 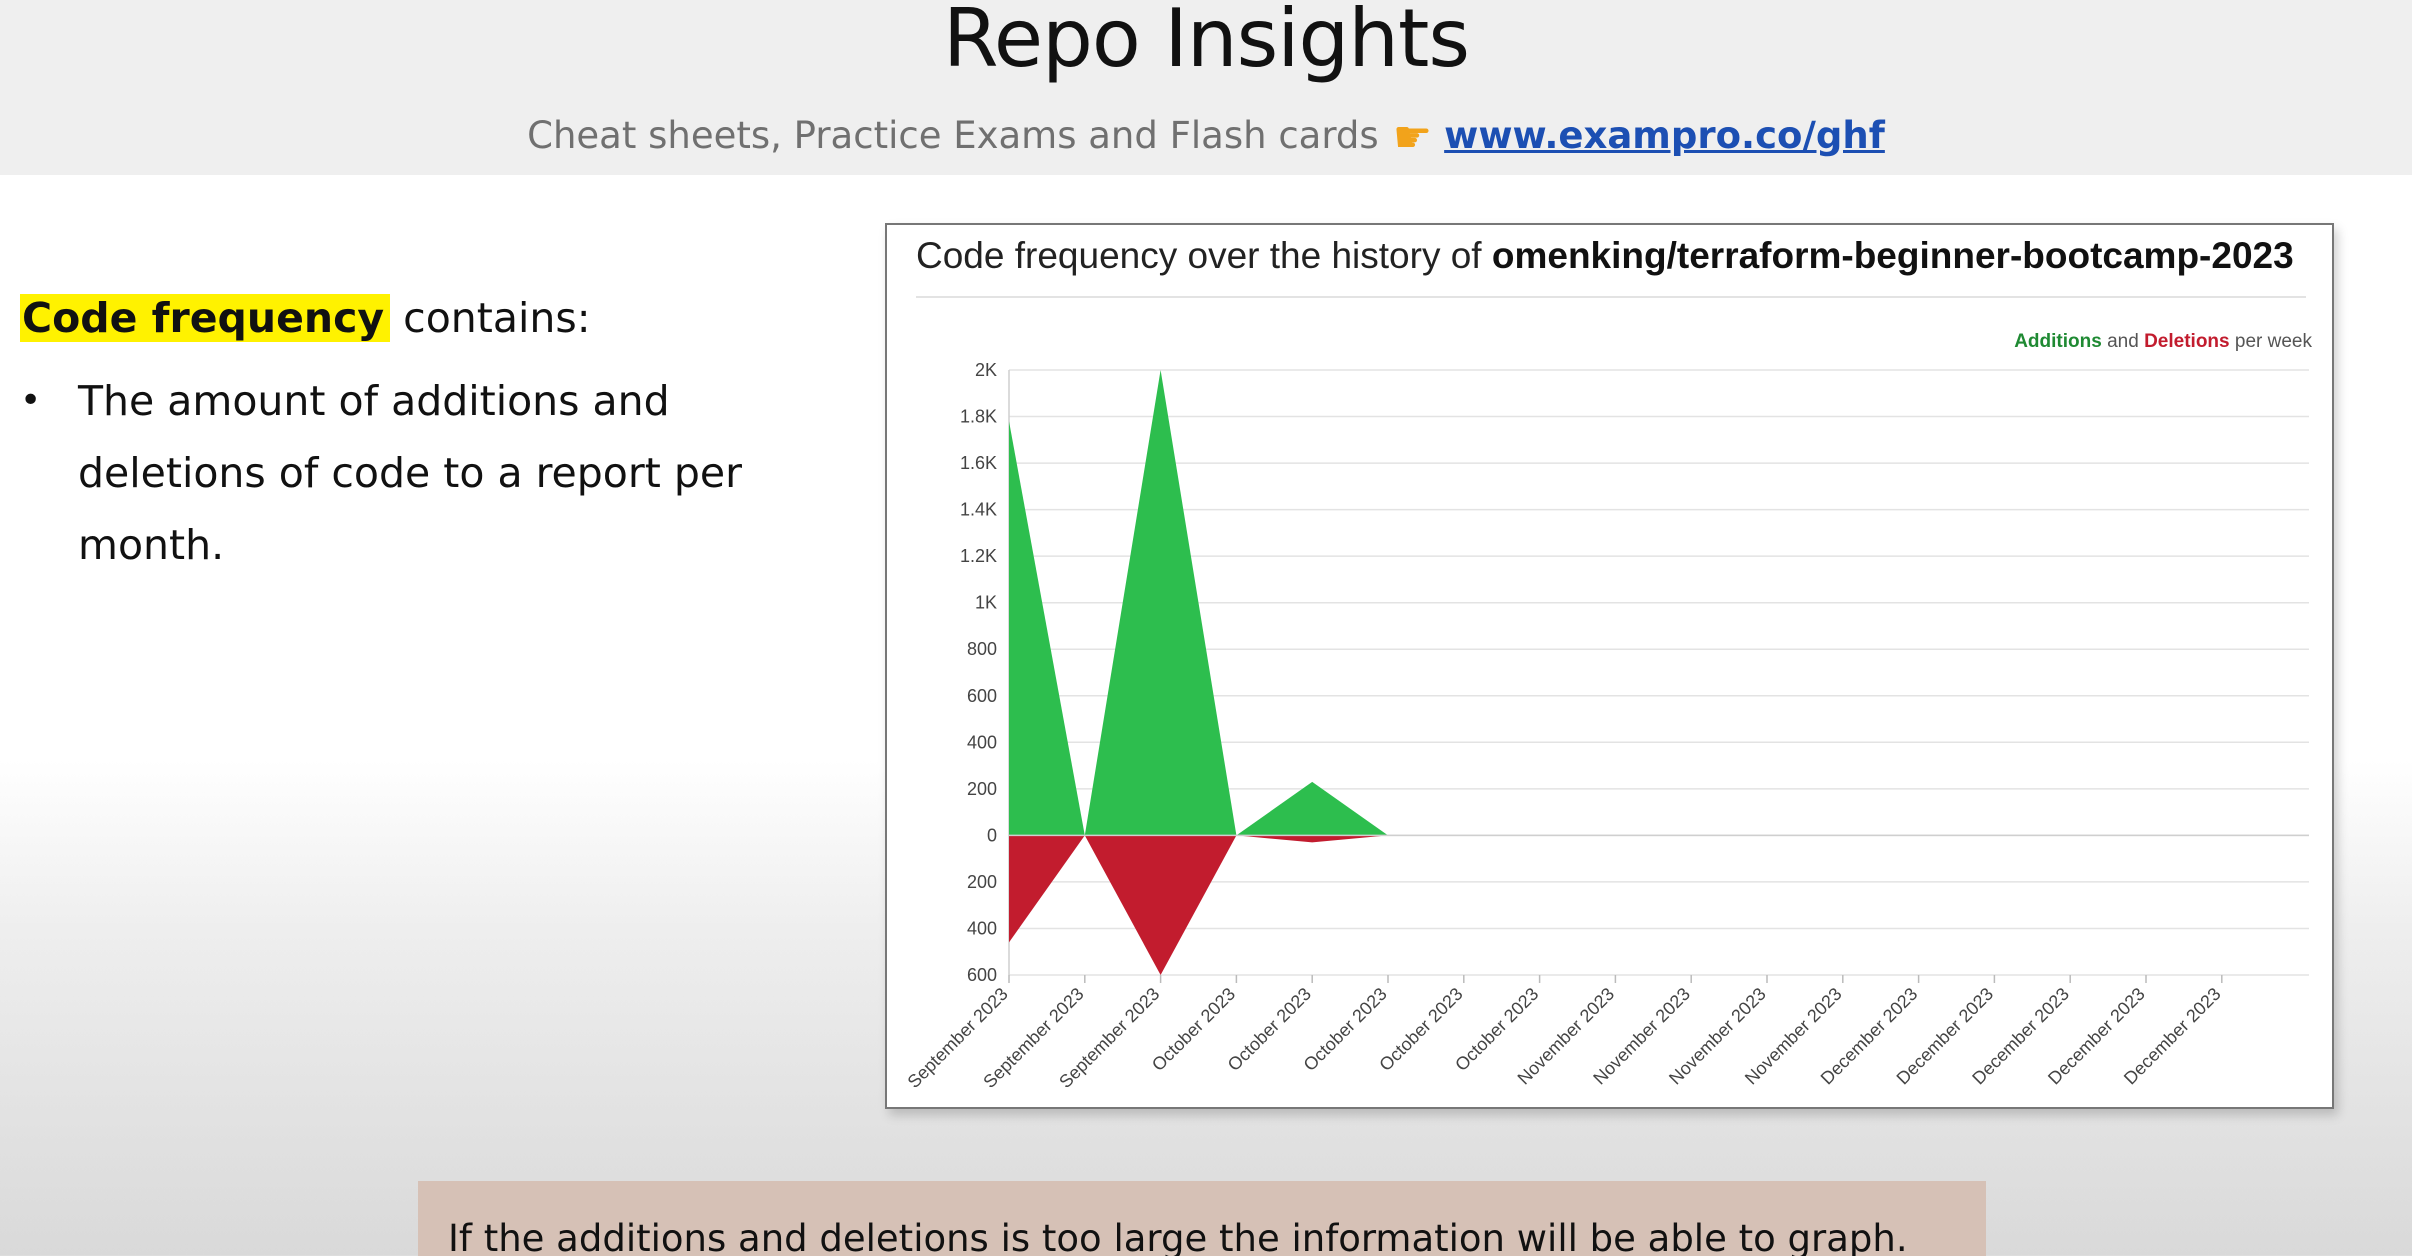 What do you see at coordinates (986, 603) in the screenshot?
I see `y-tick-label: 1K` at bounding box center [986, 603].